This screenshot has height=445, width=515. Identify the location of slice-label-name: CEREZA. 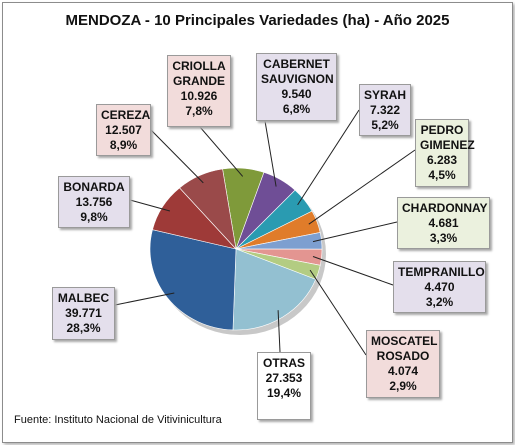
(126, 115).